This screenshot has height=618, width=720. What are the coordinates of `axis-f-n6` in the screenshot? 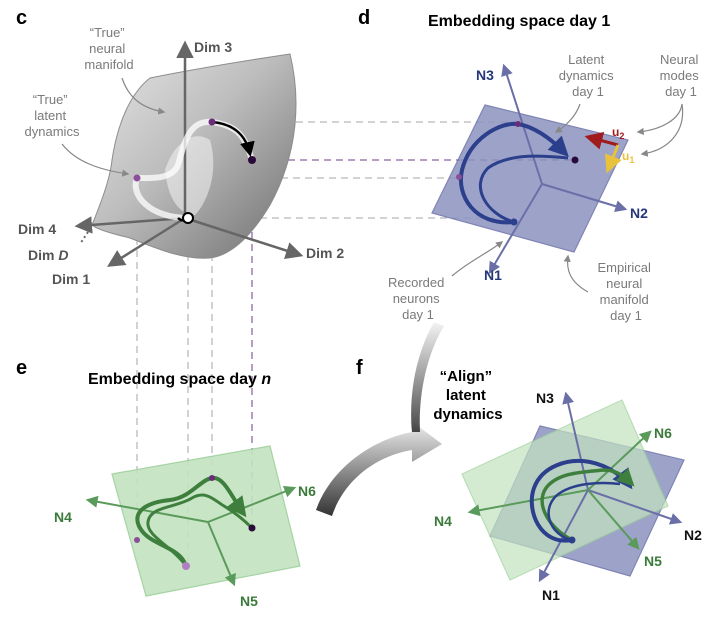 It's located at (619, 460).